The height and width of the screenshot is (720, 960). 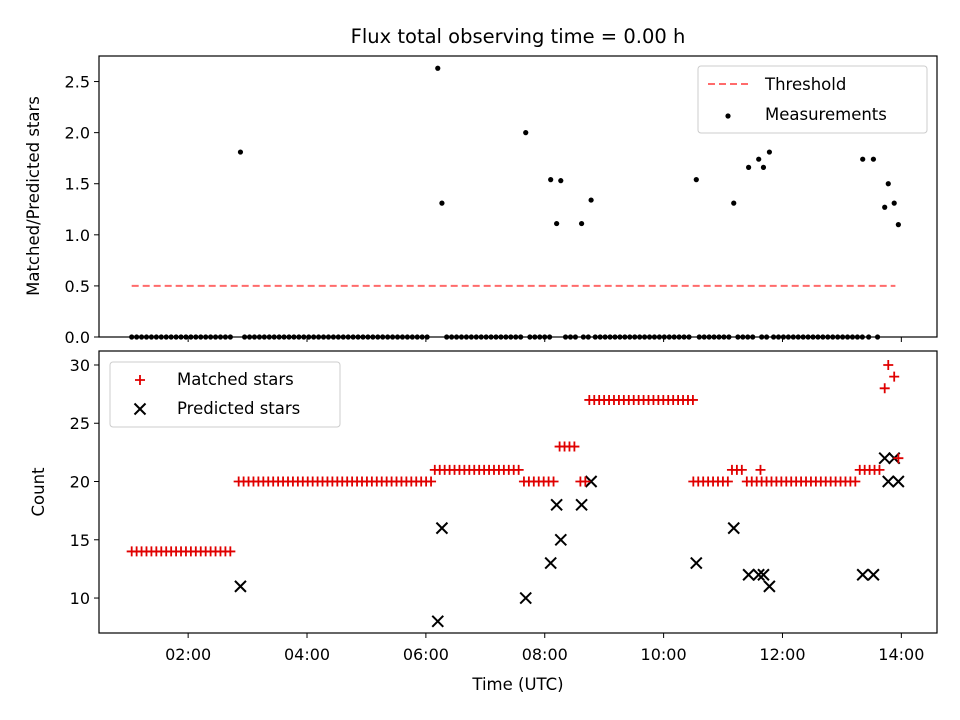 What do you see at coordinates (80, 598) in the screenshot?
I see `bottom-y-tick-label: 10` at bounding box center [80, 598].